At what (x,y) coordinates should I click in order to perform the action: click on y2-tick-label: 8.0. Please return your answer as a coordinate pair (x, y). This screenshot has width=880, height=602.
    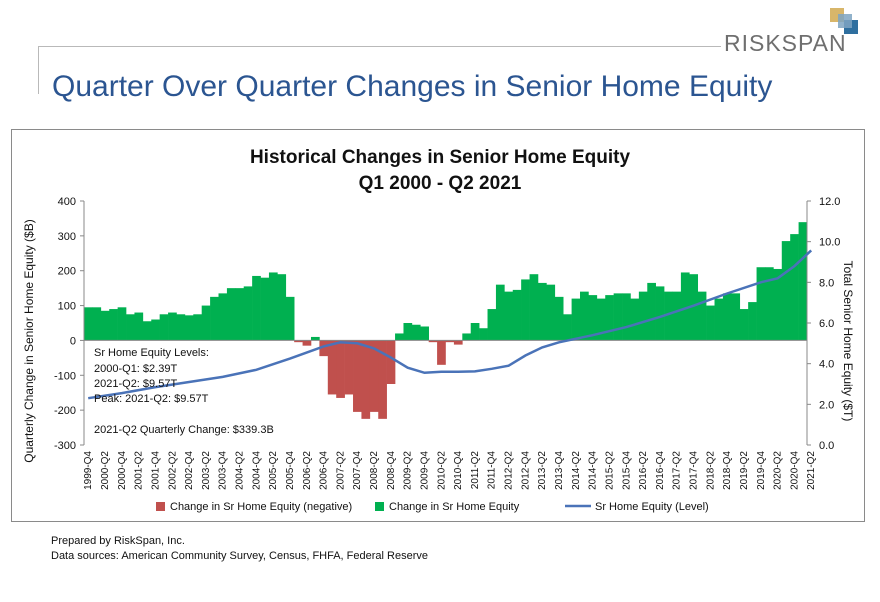
    Looking at the image, I should click on (826, 283).